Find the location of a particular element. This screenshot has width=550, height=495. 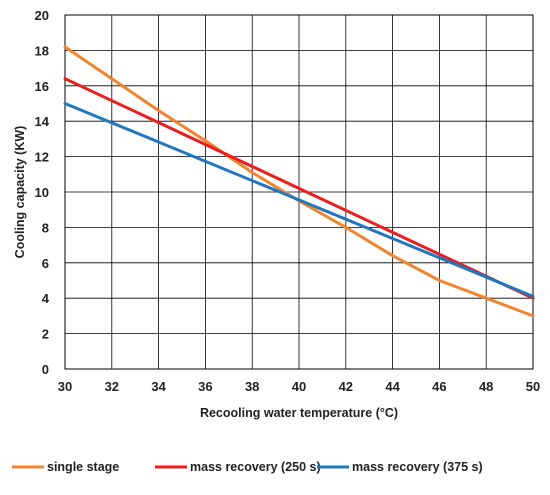

x-tick-label: 46 is located at coordinates (439, 386).